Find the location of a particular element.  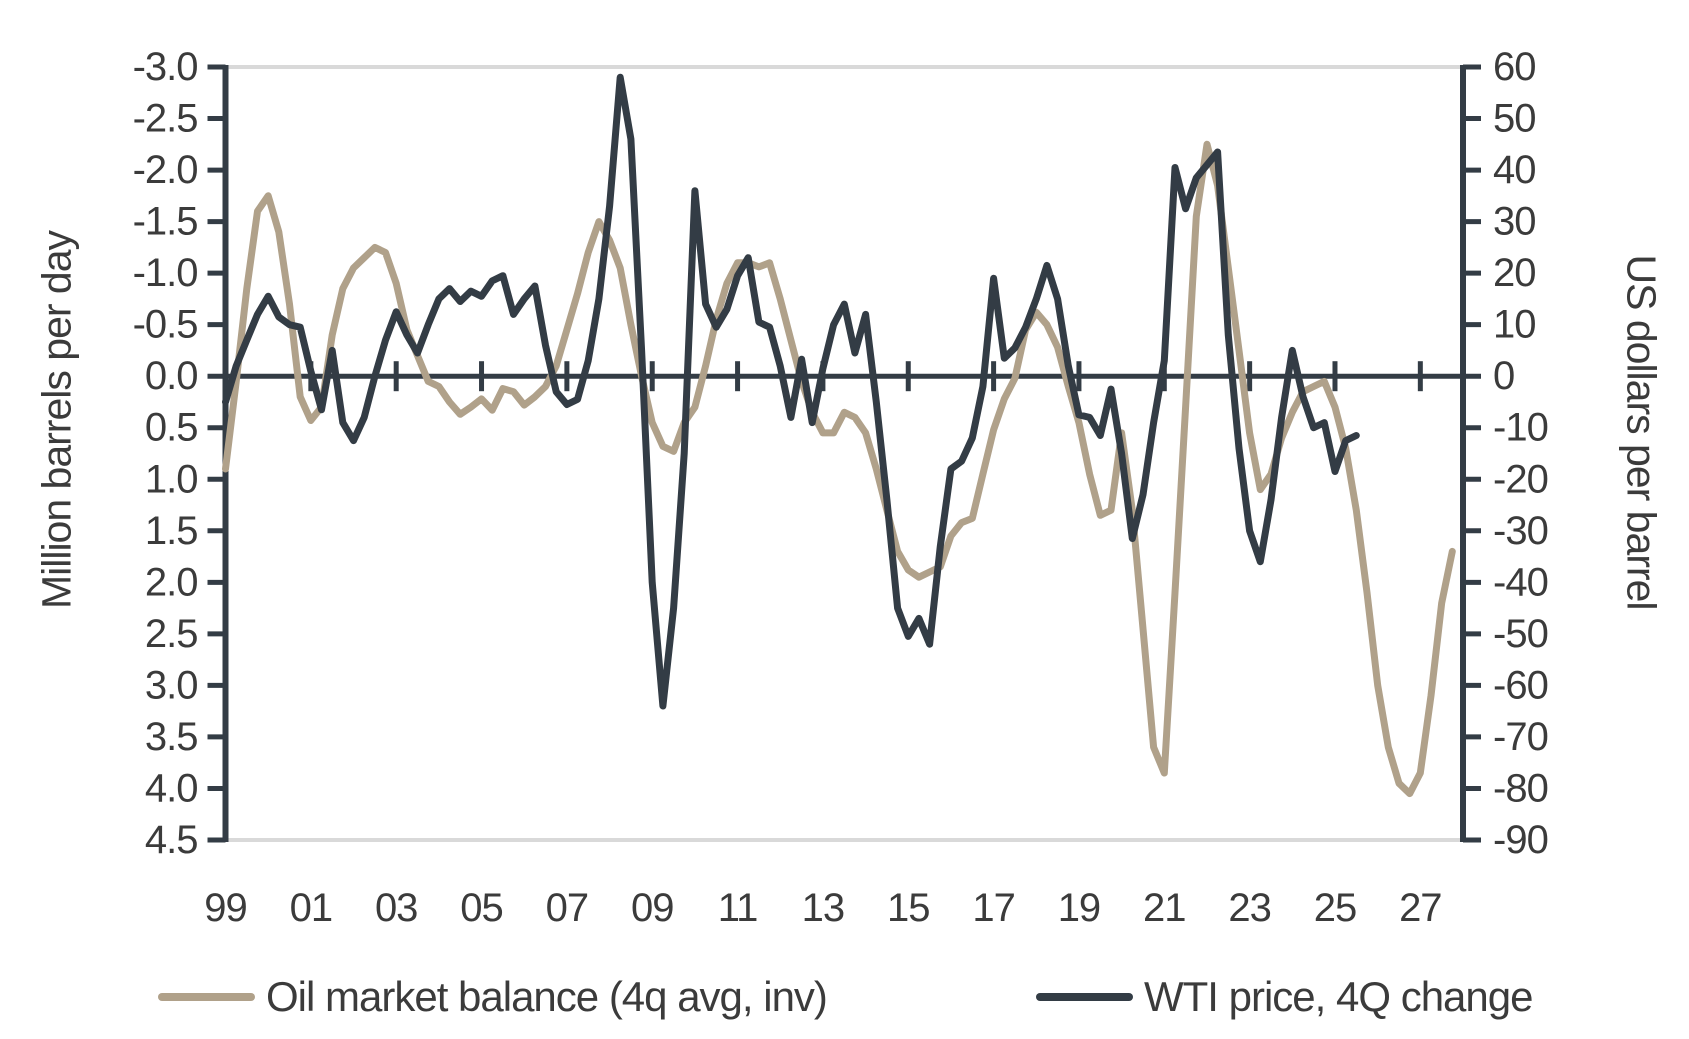

legend-label-wti-price: WTI price, 4Q change is located at coordinates (1338, 996).